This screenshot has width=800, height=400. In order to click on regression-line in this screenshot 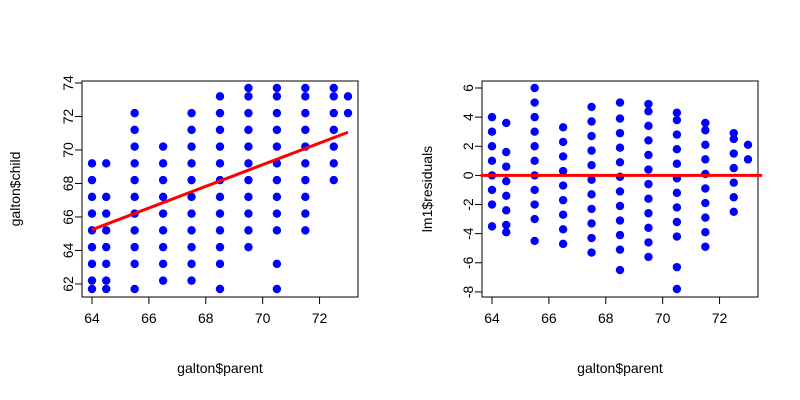, I will do `click(220, 181)`.